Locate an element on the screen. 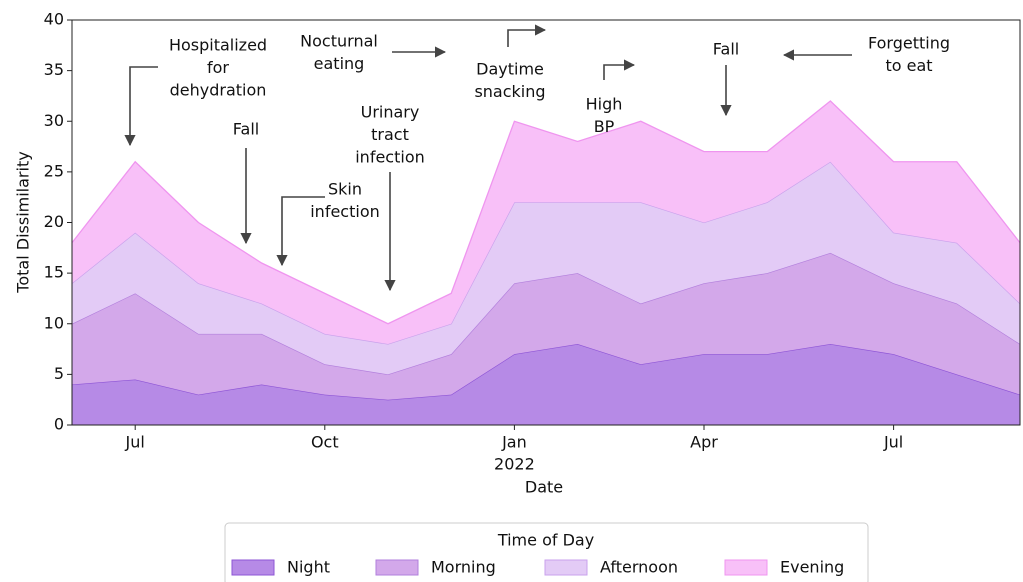  legend-label: Night is located at coordinates (308, 567).